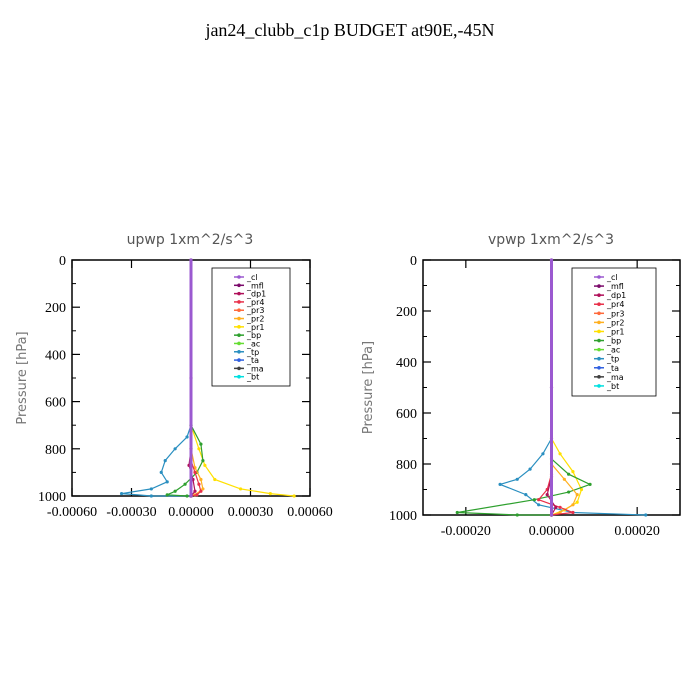 This screenshot has height=700, width=700. Describe the element at coordinates (615, 286) in the screenshot. I see `legend-label-mfl: _mfl` at that location.